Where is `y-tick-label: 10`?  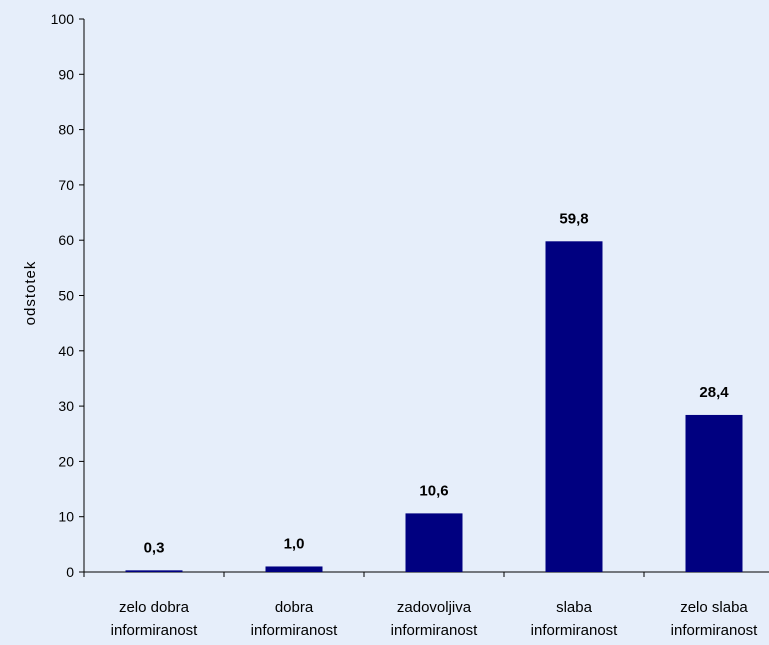 y-tick-label: 10 is located at coordinates (66, 517).